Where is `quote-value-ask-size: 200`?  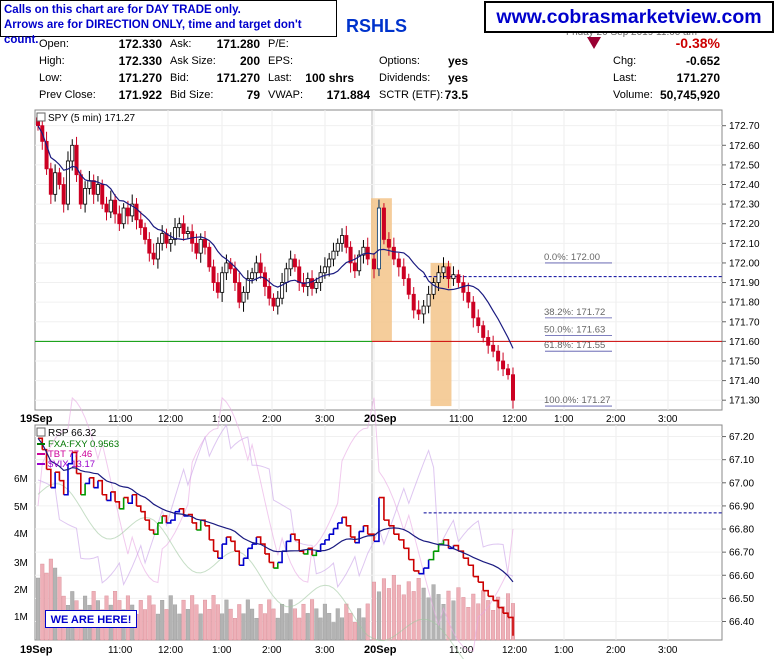
quote-value-ask-size: 200 is located at coordinates (249, 61).